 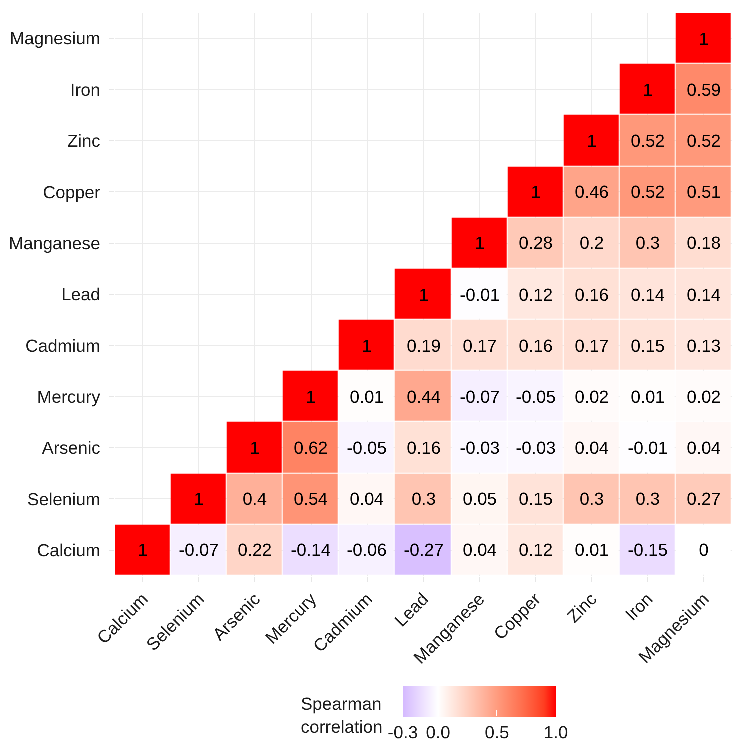 I want to click on data-label: -0.14, so click(x=311, y=550).